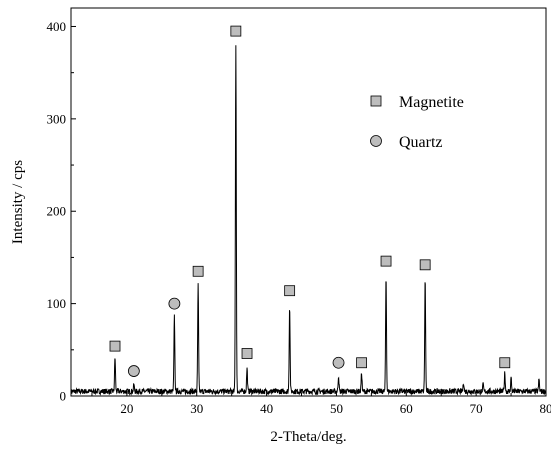 Image resolution: width=551 pixels, height=458 pixels. I want to click on x-tick-label: 20, so click(126, 408).